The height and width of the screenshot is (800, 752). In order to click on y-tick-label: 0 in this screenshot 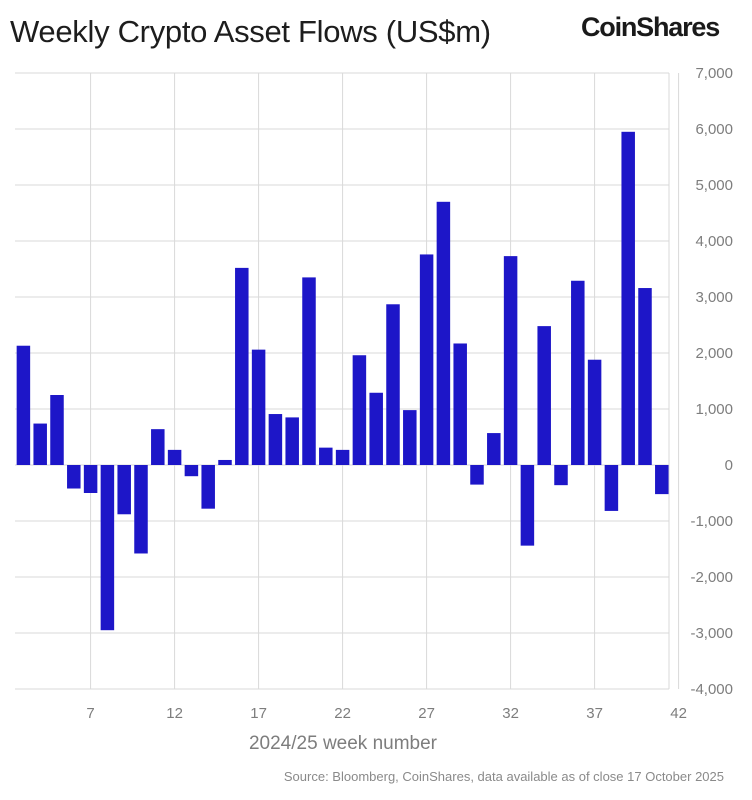, I will do `click(729, 465)`.